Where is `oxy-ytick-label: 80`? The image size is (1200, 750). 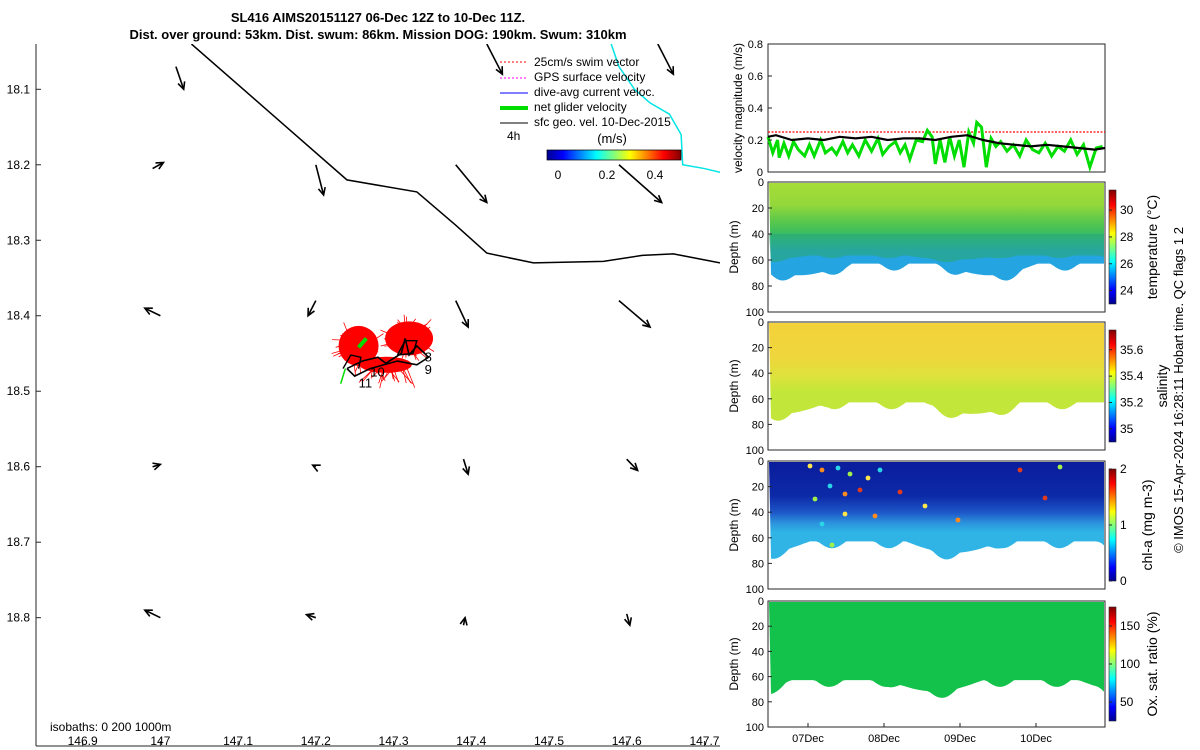
oxy-ytick-label: 80 is located at coordinates (758, 703).